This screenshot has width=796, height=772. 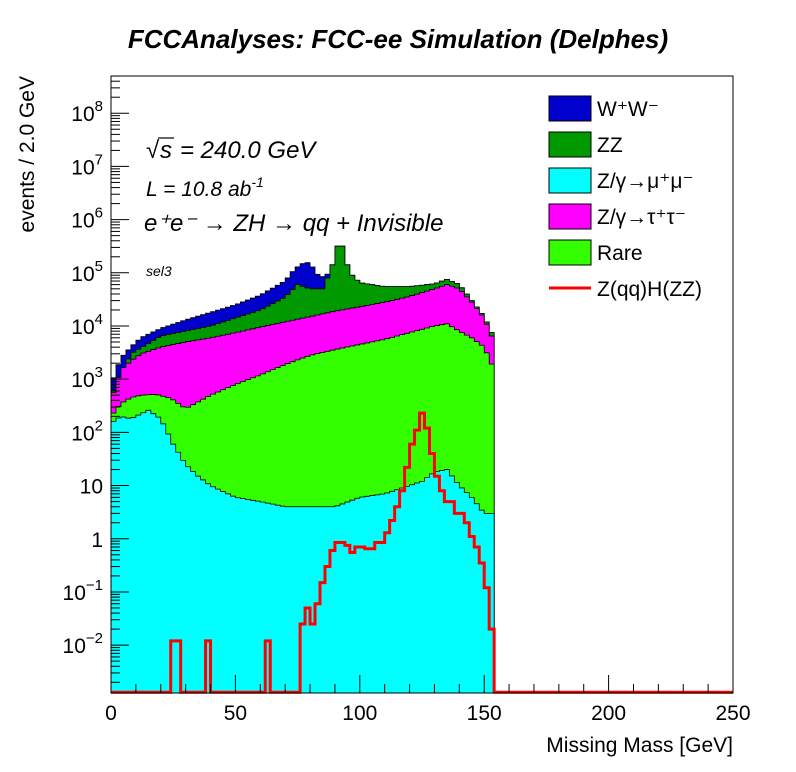 What do you see at coordinates (645, 181) in the screenshot?
I see `legend-label: Z/γ→μ⁺μ⁻` at bounding box center [645, 181].